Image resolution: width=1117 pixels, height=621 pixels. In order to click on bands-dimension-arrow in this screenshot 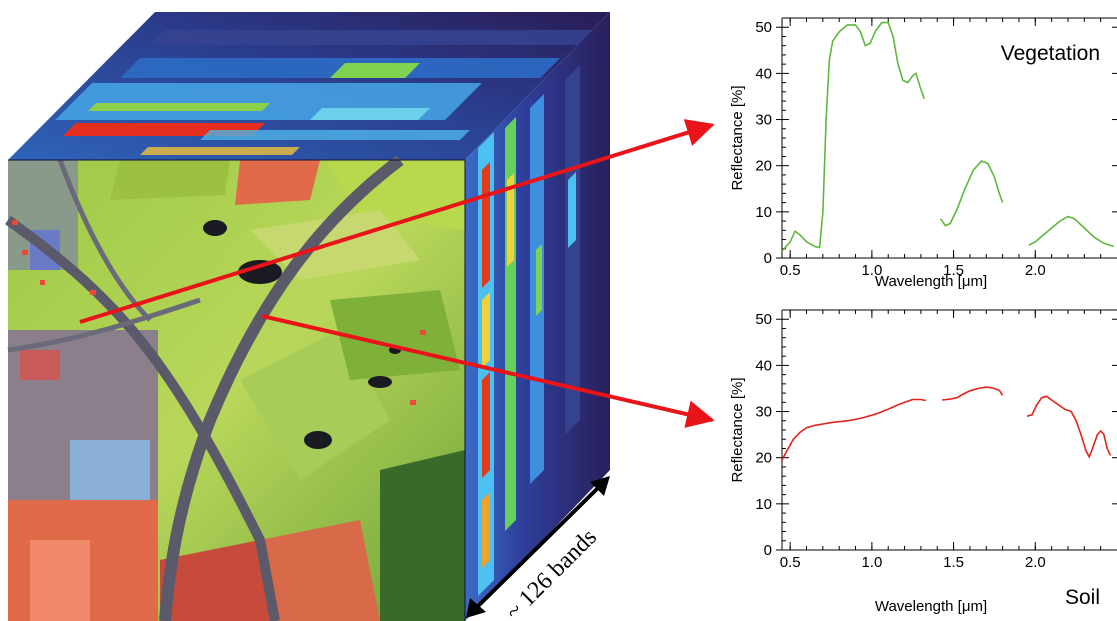, I will do `click(538, 547)`.